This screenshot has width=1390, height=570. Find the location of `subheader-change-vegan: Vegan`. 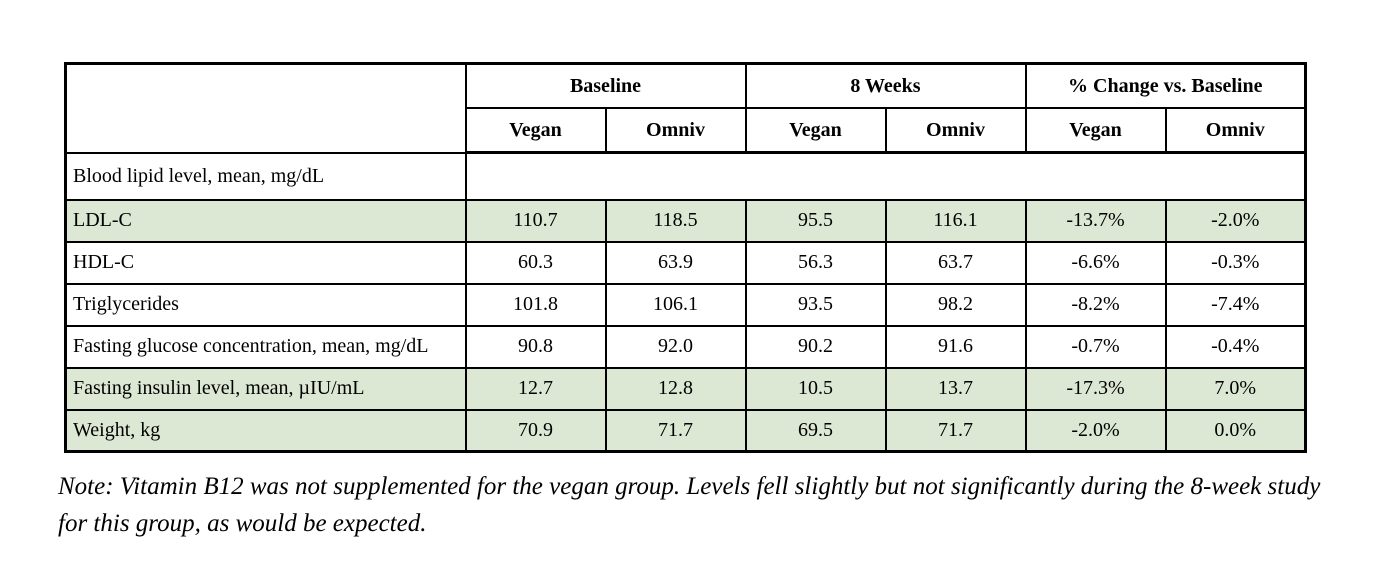

subheader-change-vegan: Vegan is located at coordinates (1095, 130).